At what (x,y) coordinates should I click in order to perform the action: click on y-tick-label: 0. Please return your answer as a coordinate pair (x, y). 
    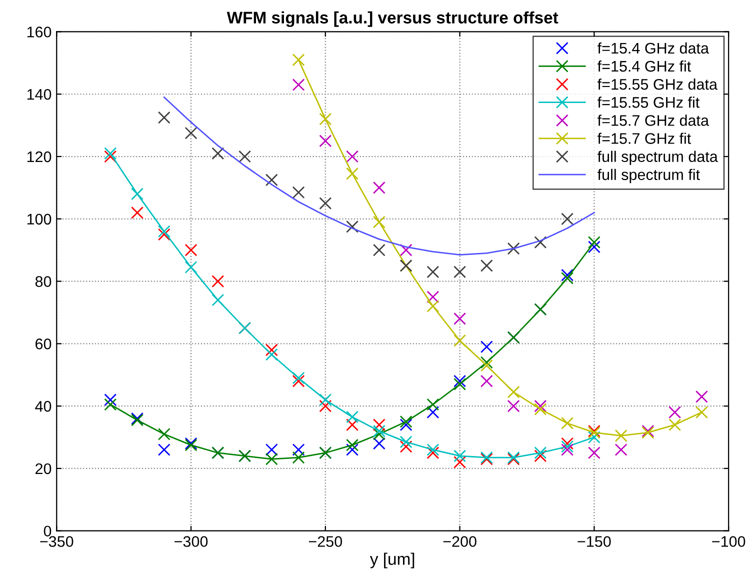
    Looking at the image, I should click on (48, 531).